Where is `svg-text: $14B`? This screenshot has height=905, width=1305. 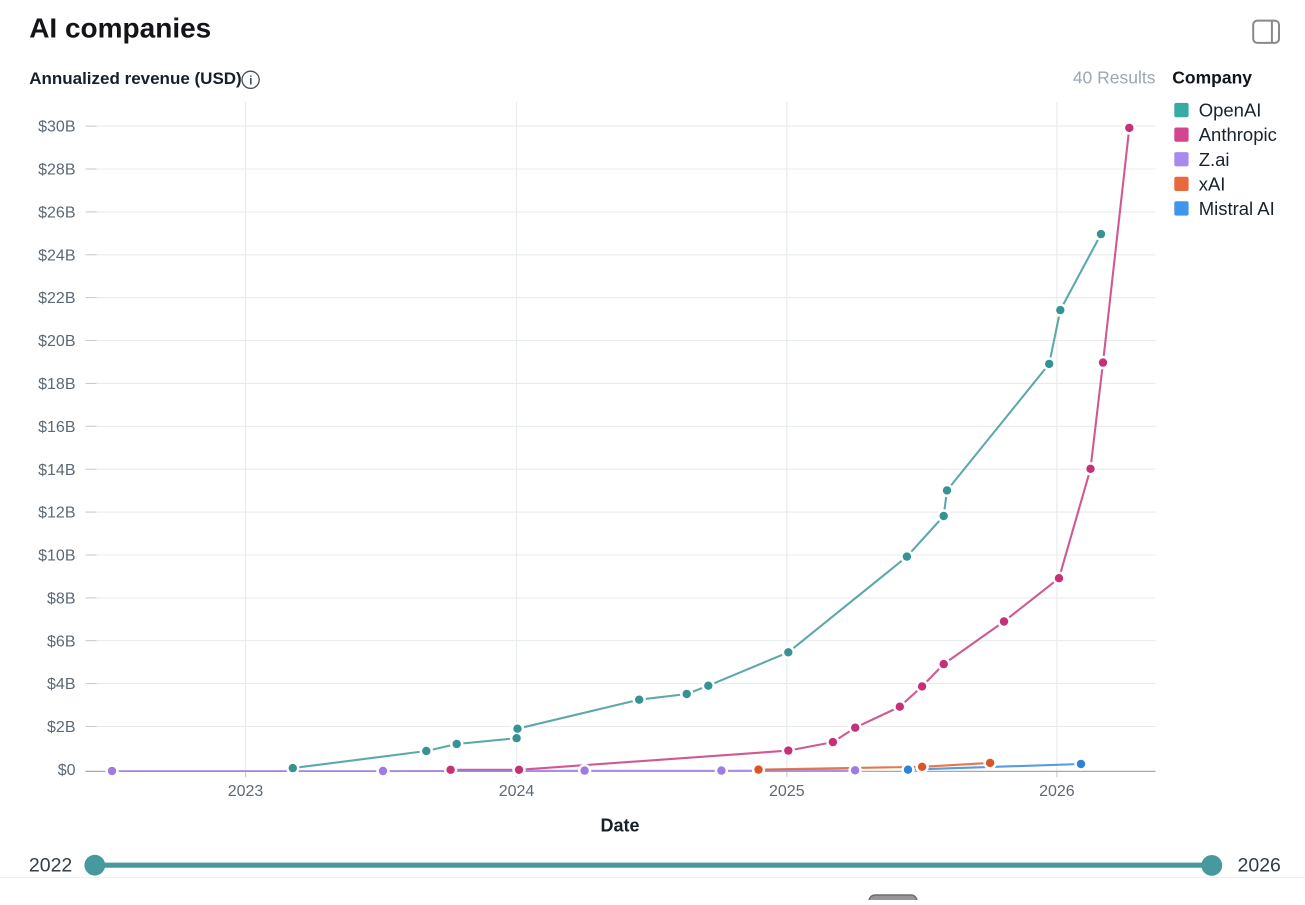 svg-text: $14B is located at coordinates (56, 470).